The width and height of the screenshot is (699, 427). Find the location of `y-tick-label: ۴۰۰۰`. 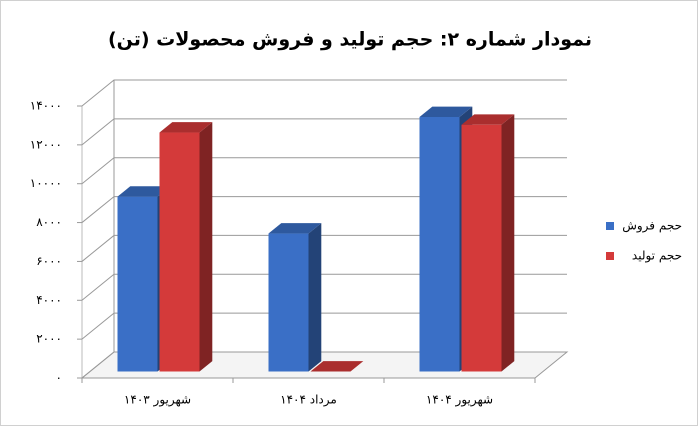

y-tick-label: ۴۰۰۰ is located at coordinates (49, 300).